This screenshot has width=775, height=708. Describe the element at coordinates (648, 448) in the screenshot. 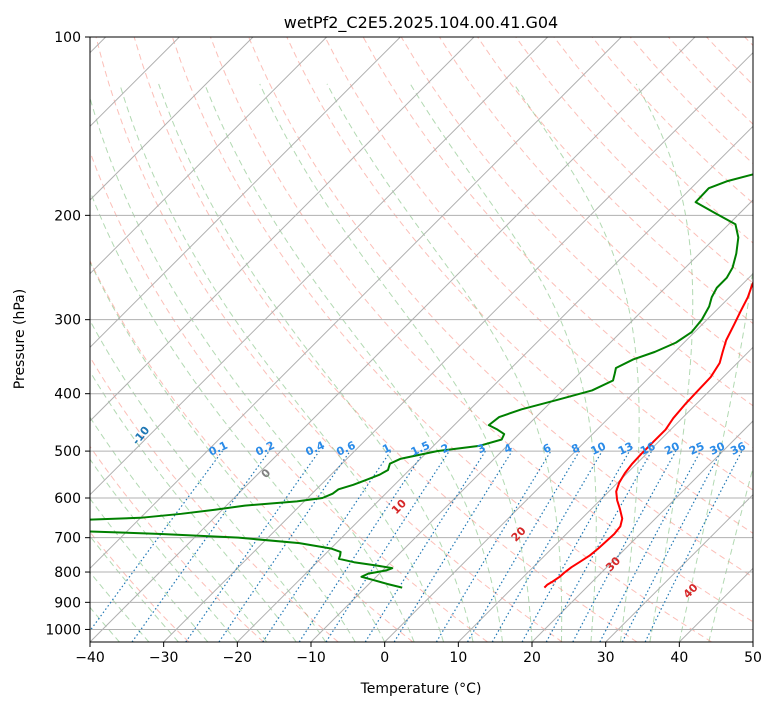

I see `mixing-ratio-label: 16` at that location.